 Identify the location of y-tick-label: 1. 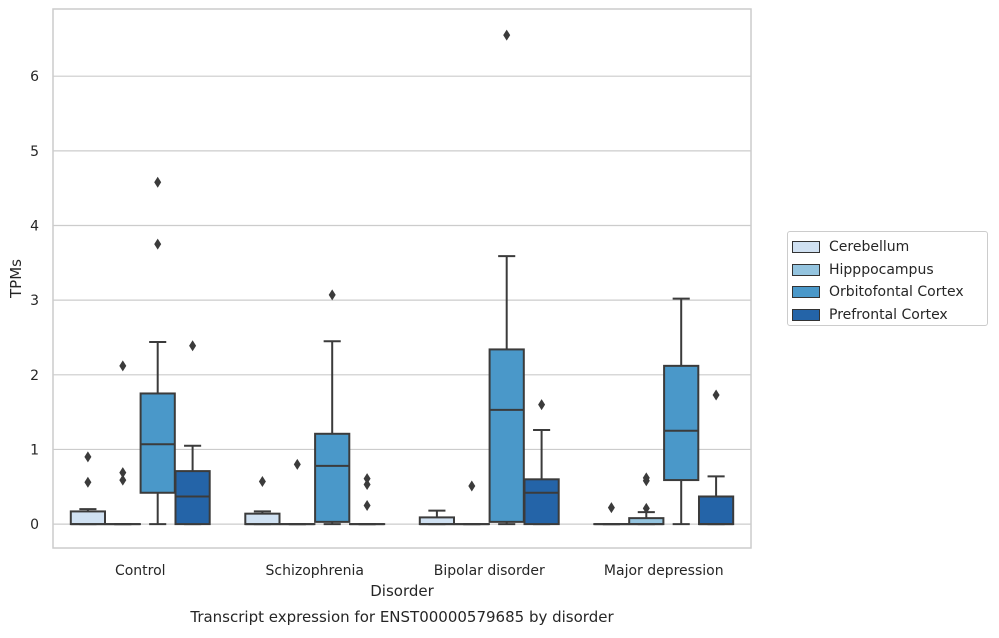
(34, 450).